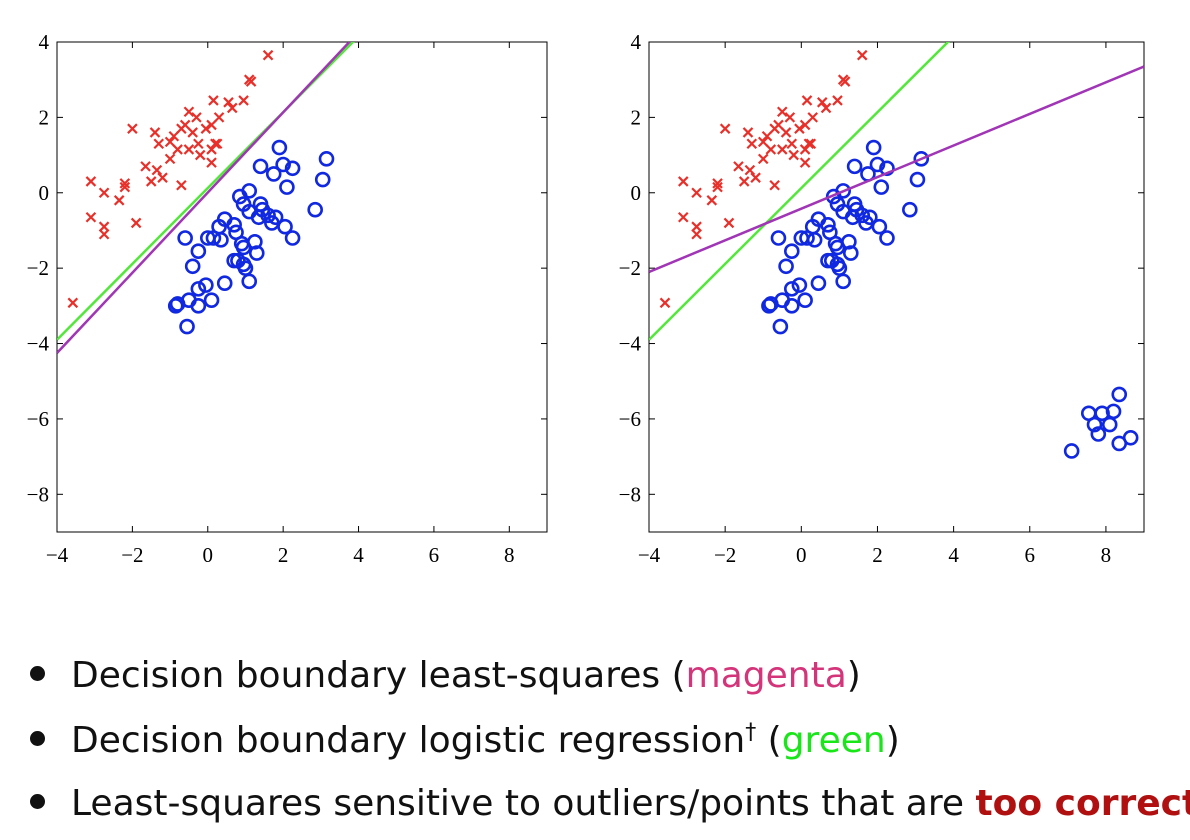  I want to click on y-tick-label: 4, so click(44, 42).